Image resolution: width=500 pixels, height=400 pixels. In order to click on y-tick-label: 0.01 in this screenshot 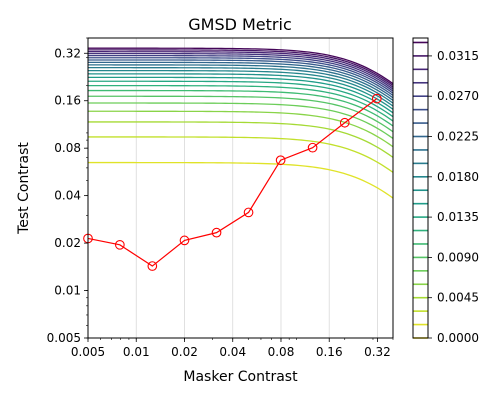, I will do `click(67, 291)`.